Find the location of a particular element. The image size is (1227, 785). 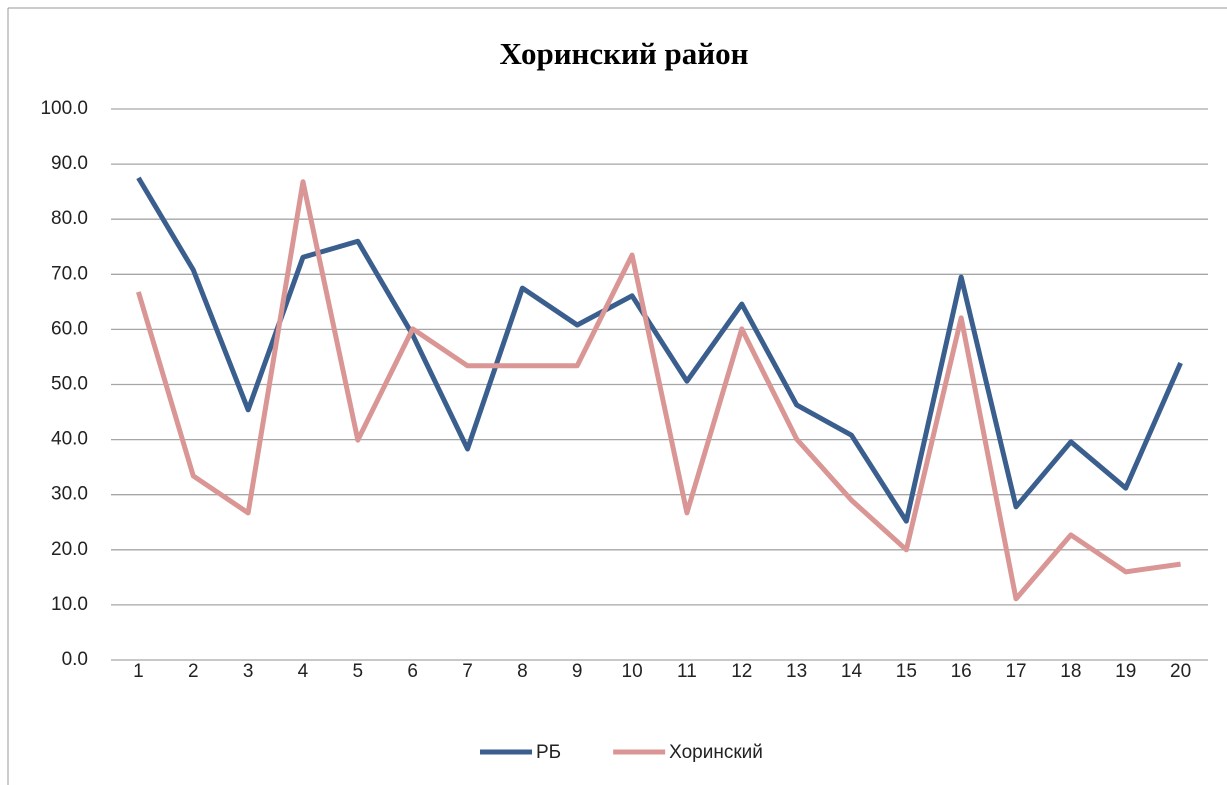

x-tick-label: 4 is located at coordinates (303, 671).